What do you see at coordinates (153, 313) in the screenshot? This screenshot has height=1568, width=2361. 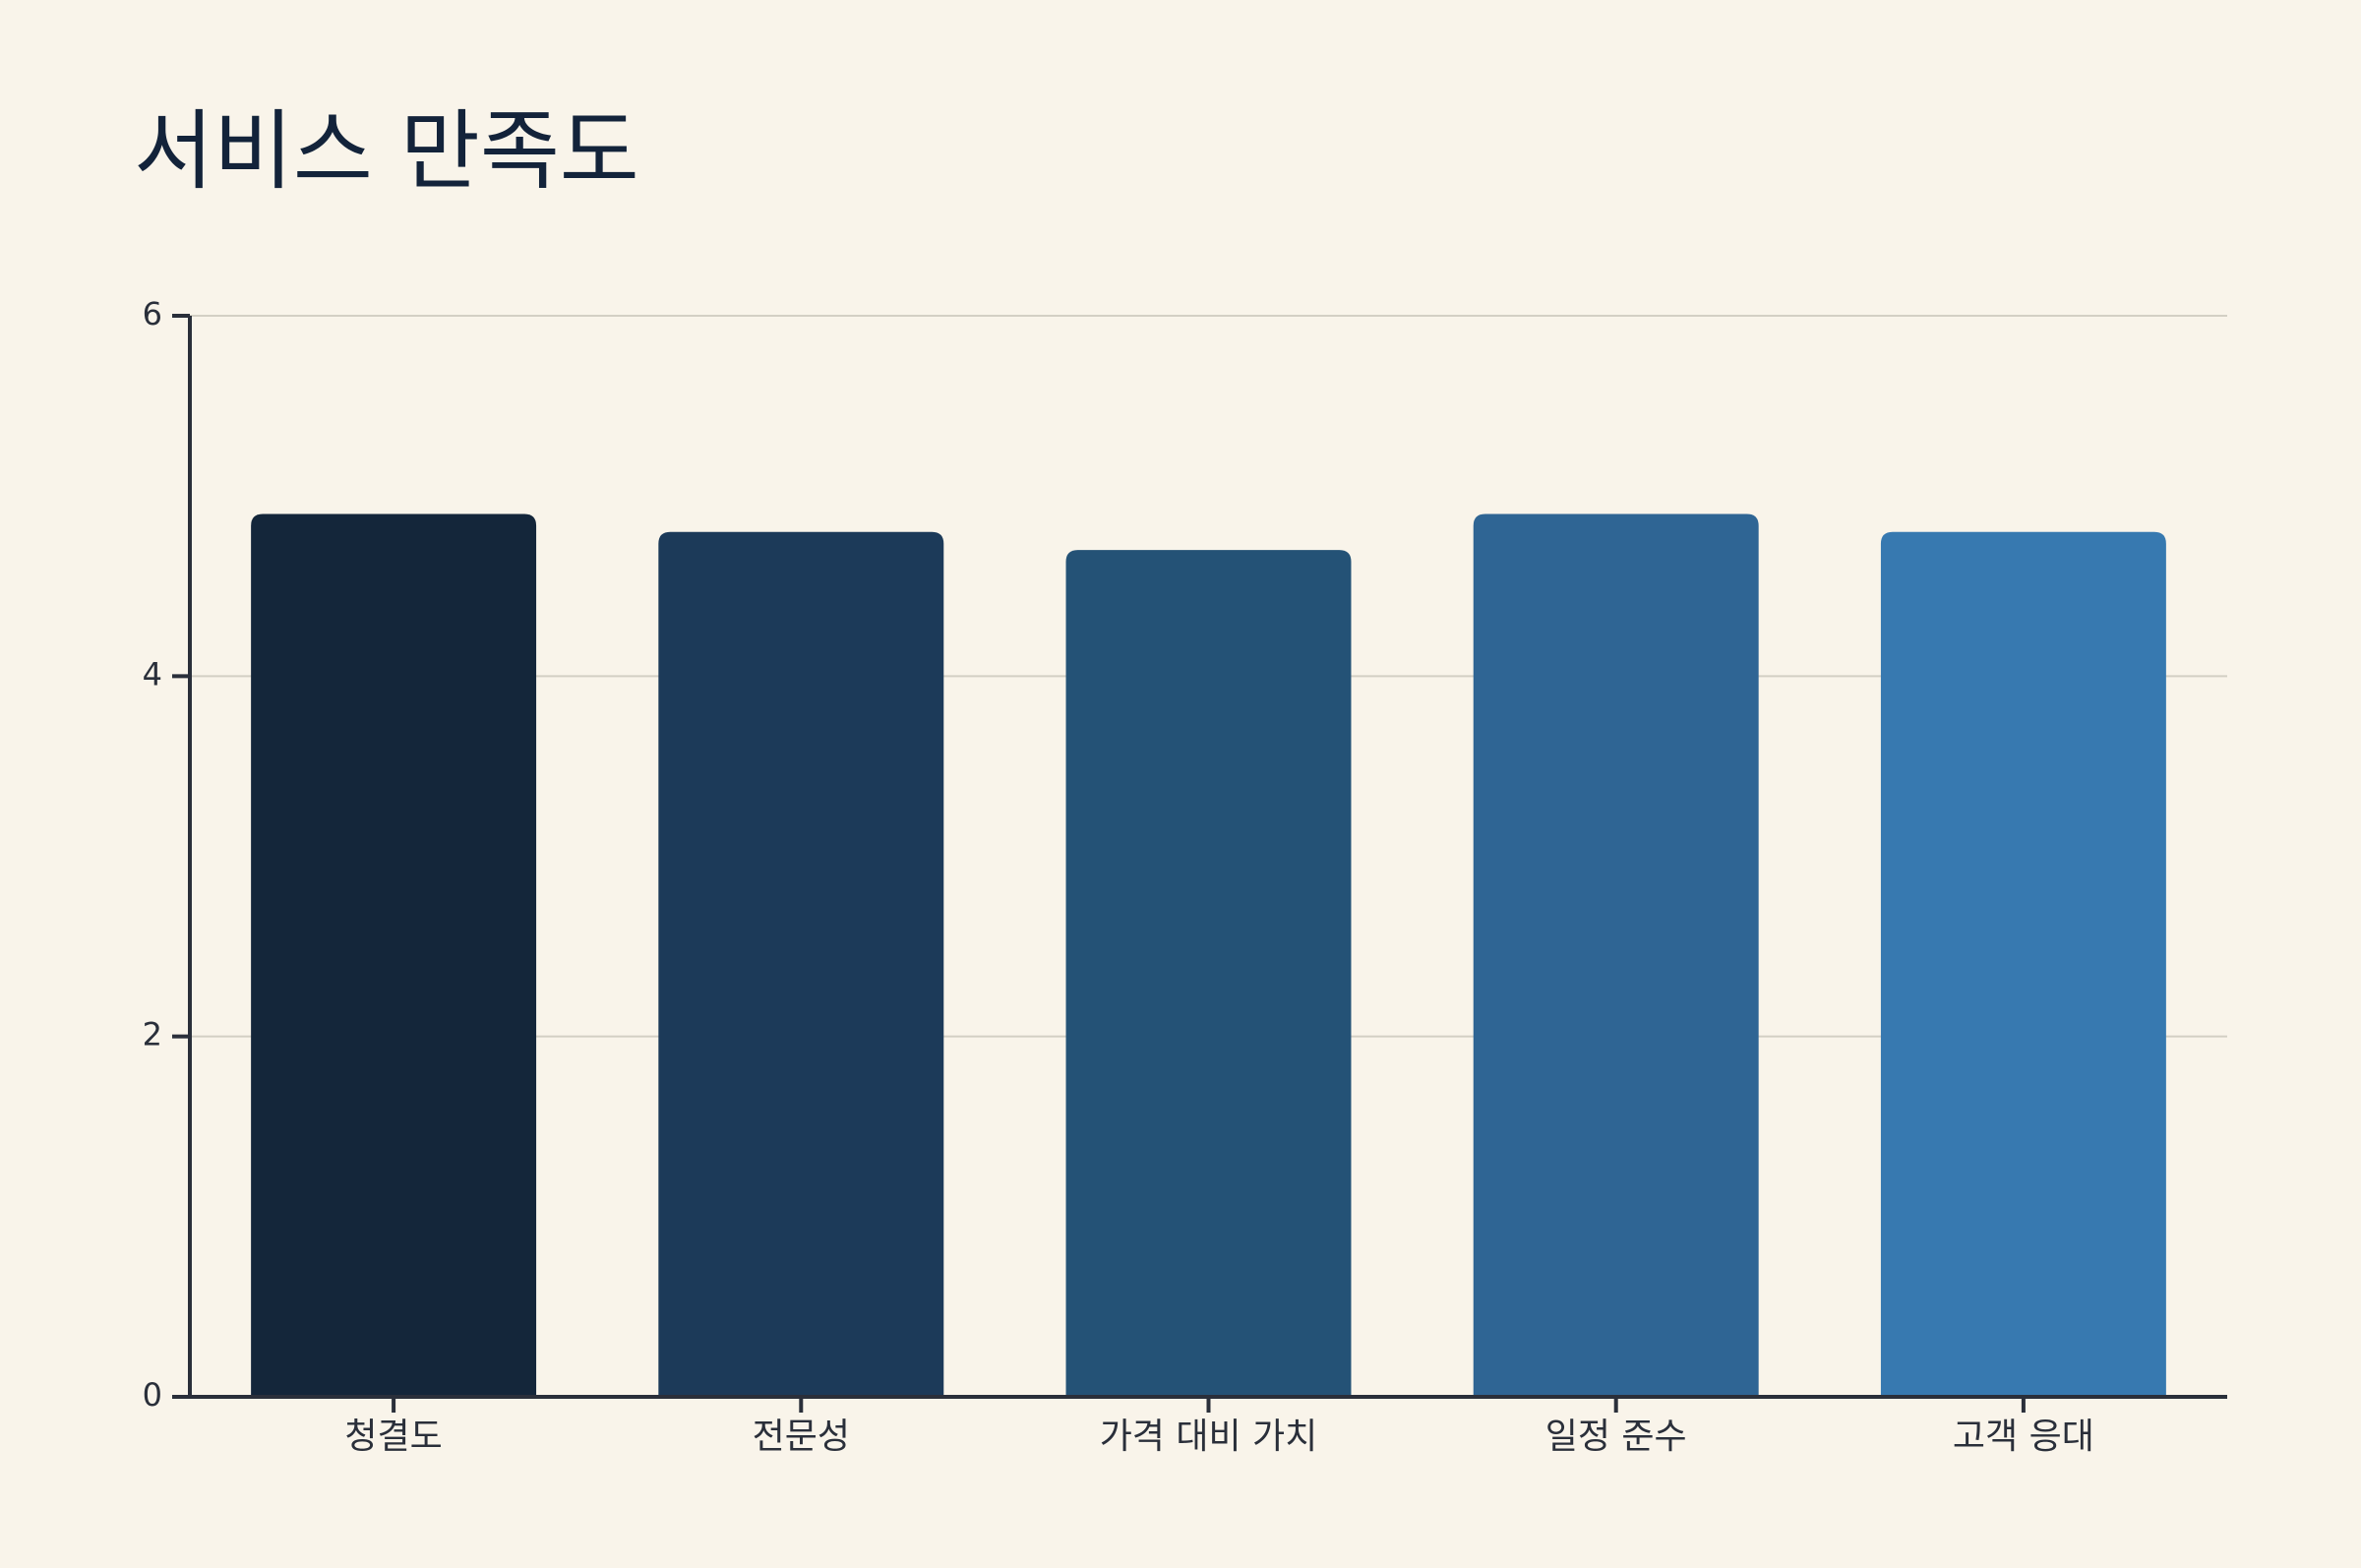 I see `y-tick-label: 6` at bounding box center [153, 313].